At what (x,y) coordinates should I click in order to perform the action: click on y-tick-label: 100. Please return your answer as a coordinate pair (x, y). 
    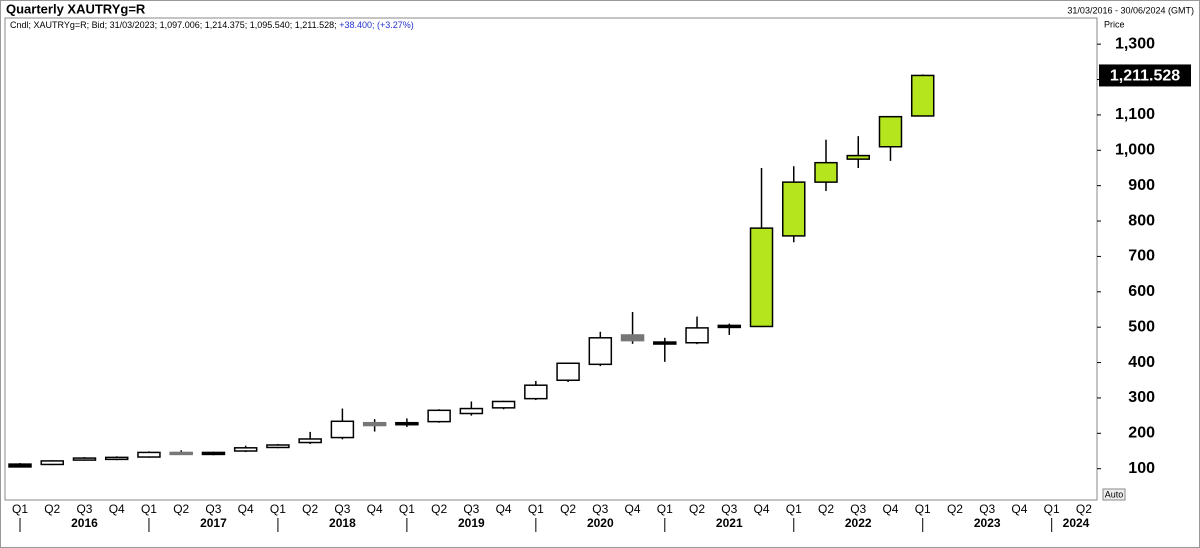
    Looking at the image, I should click on (1141, 468).